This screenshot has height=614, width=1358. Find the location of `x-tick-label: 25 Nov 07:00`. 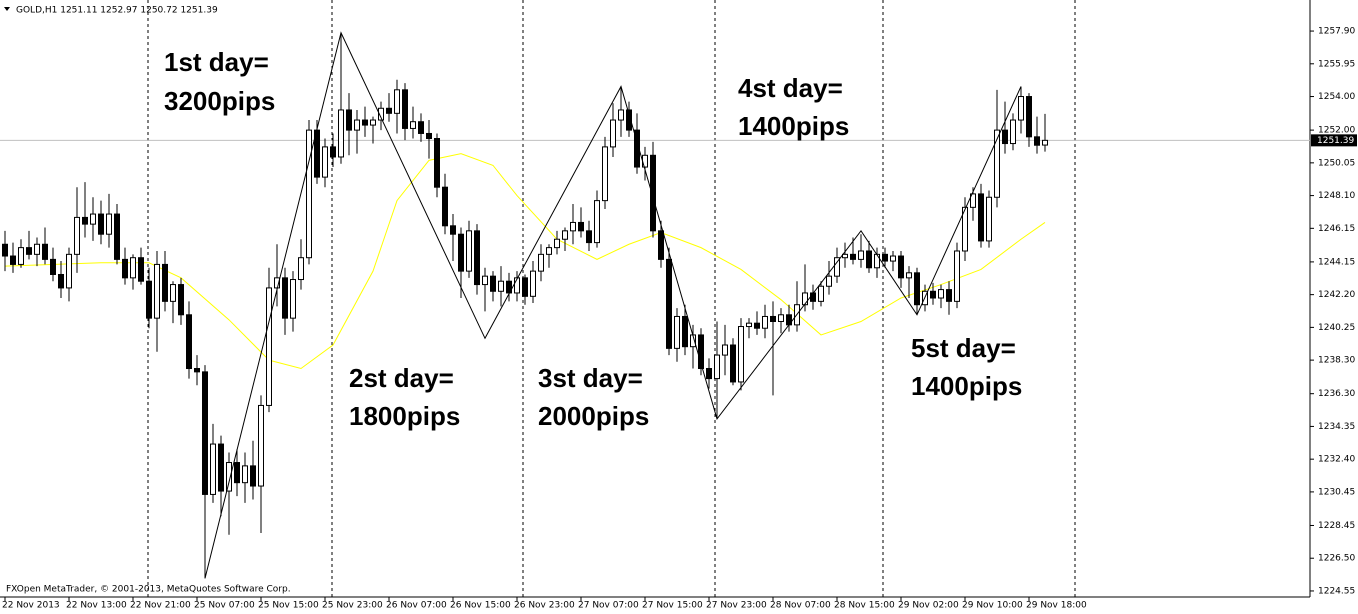

x-tick-label: 25 Nov 07:00 is located at coordinates (224, 606).